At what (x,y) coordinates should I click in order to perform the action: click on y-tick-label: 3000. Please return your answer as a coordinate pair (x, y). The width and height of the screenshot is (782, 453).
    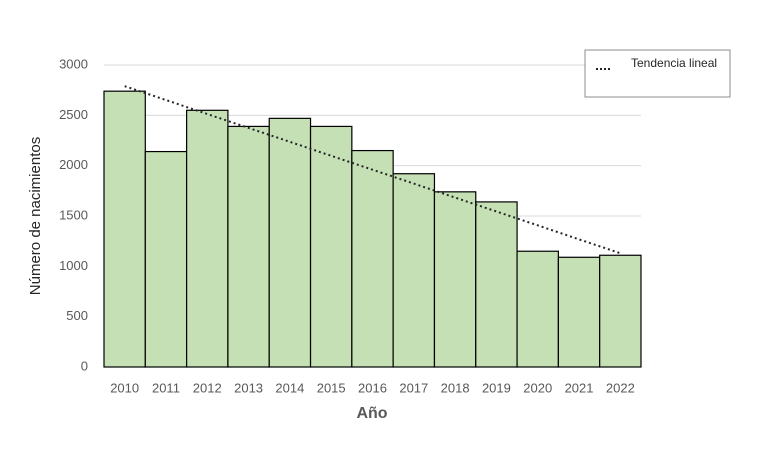
    Looking at the image, I should click on (73, 63).